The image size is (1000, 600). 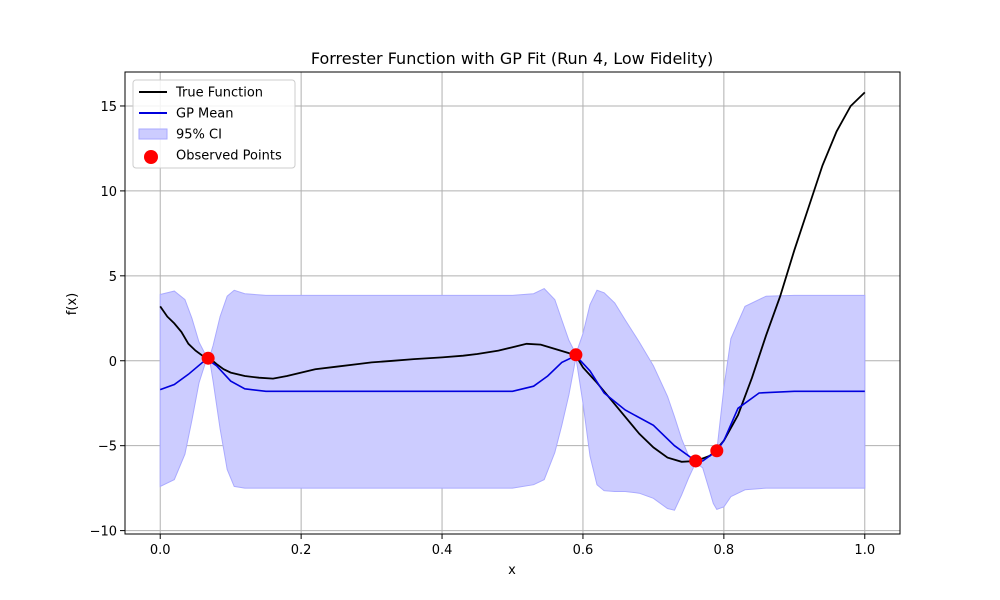 What do you see at coordinates (204, 114) in the screenshot?
I see `legend-label: GP Mean` at bounding box center [204, 114].